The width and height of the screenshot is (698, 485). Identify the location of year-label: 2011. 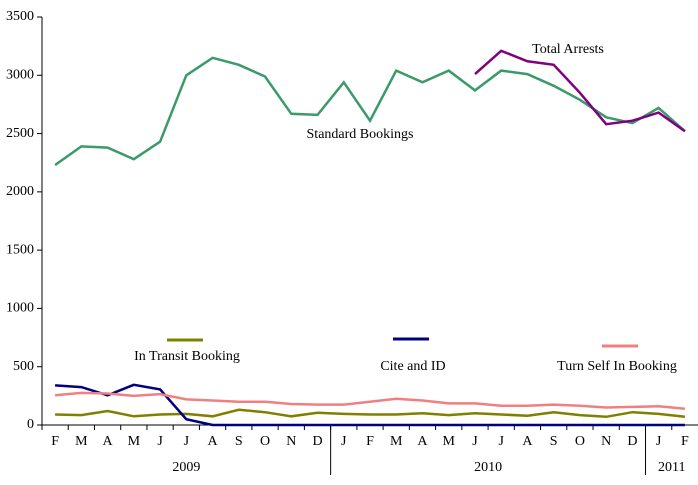
(671, 467).